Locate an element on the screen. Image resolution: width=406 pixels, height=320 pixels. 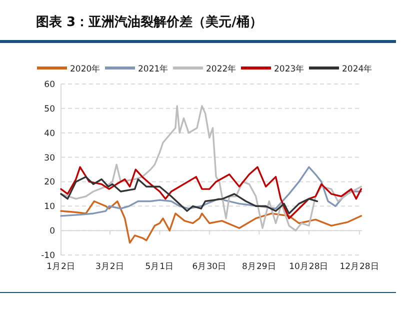
x-tick-label: 8月29日 is located at coordinates (259, 267).